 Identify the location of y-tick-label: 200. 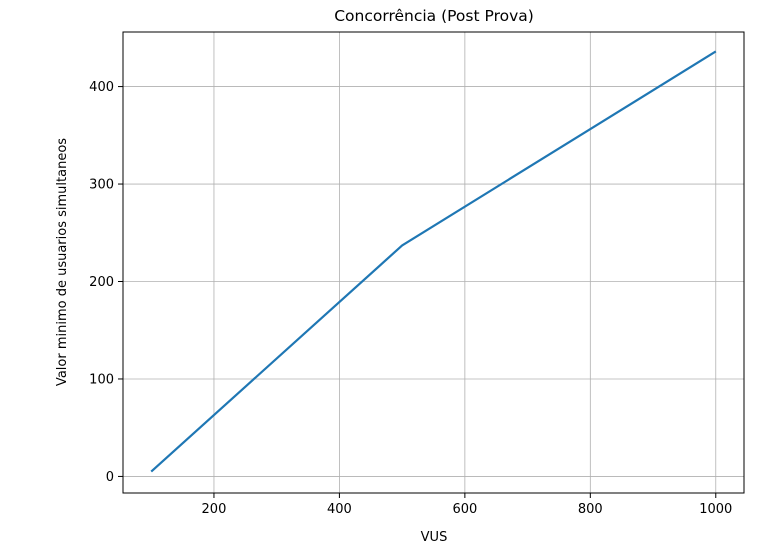
(101, 282).